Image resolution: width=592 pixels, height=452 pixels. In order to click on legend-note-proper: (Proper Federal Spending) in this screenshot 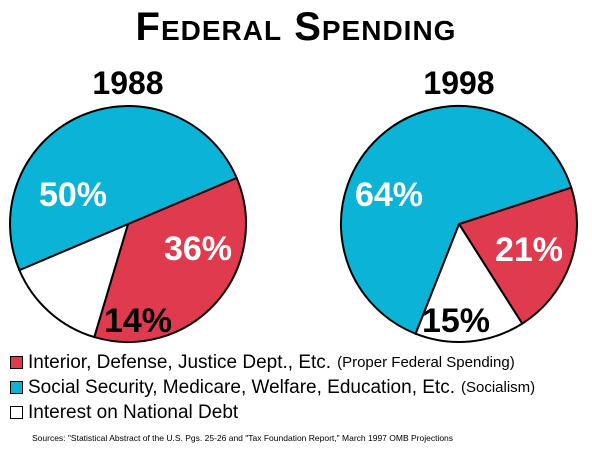, I will do `click(426, 362)`.